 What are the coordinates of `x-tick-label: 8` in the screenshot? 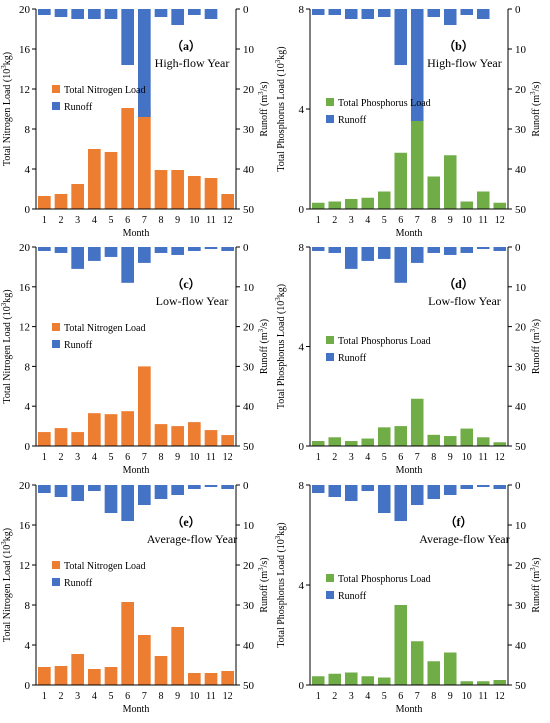 It's located at (433, 696).